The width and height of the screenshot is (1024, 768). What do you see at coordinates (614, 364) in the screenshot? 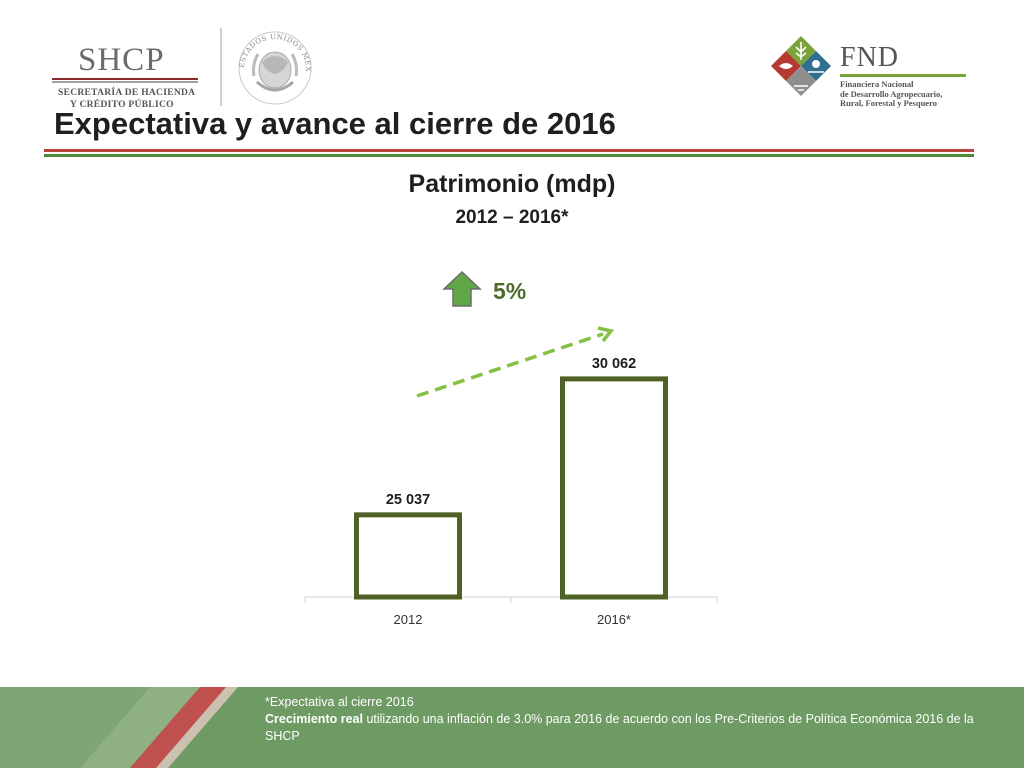
I see `data-label: 30 062` at bounding box center [614, 364].